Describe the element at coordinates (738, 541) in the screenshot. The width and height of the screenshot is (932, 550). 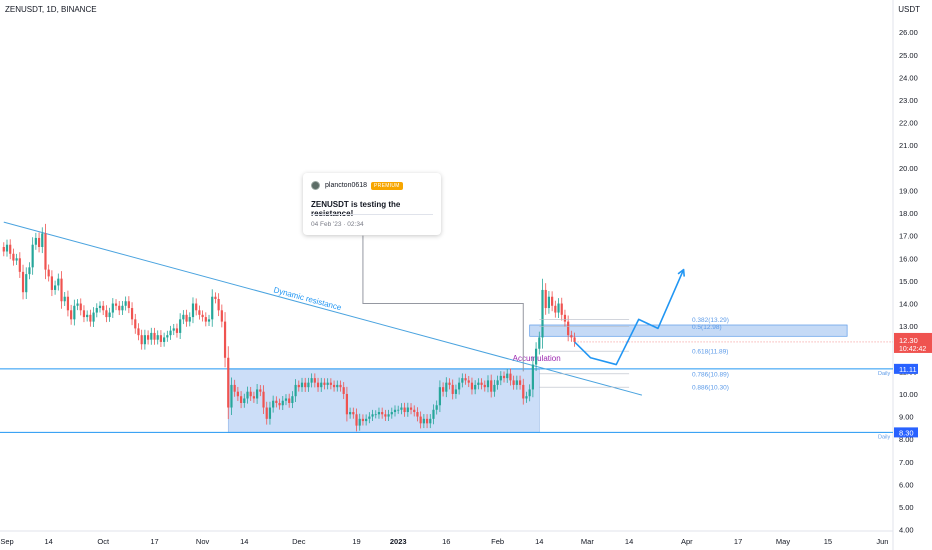
I see `time-tick-label: 17` at that location.